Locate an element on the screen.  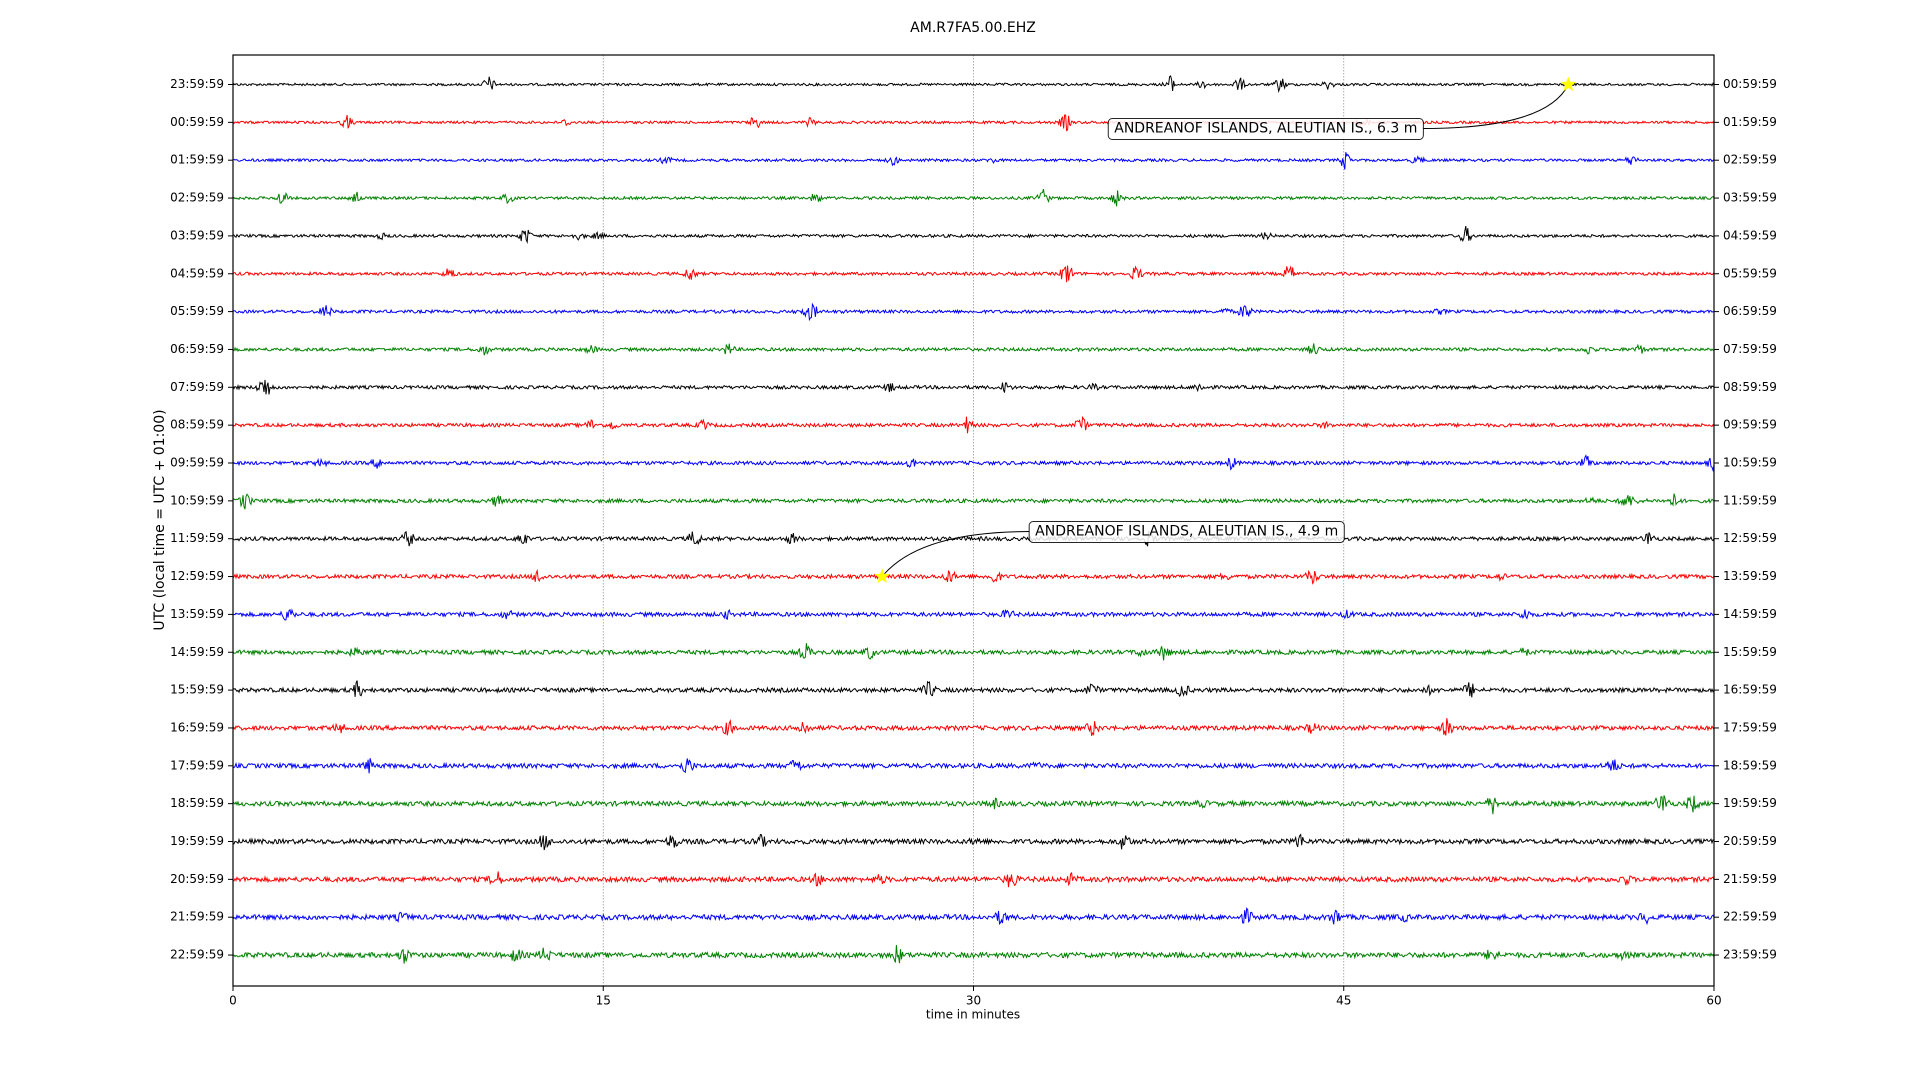
y2-tick-label: 15:59:59 is located at coordinates (1750, 652).